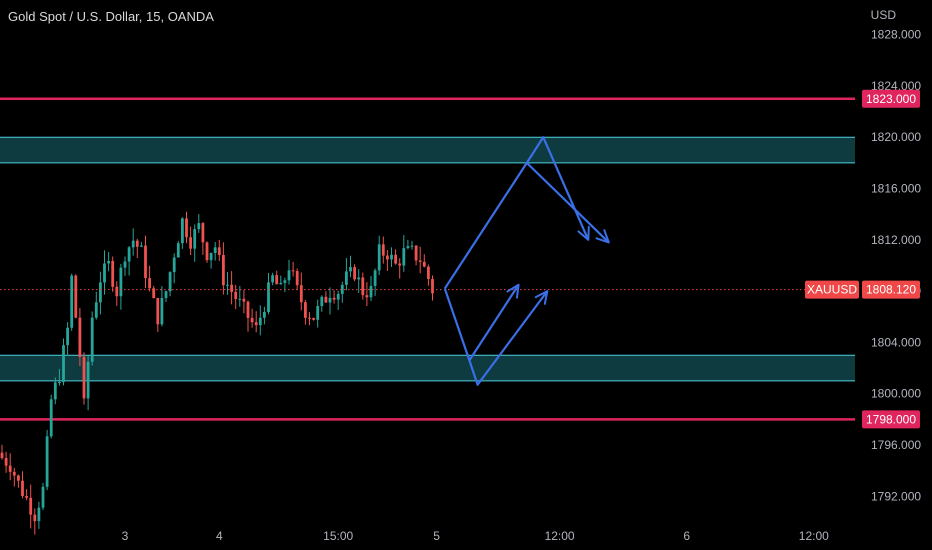  What do you see at coordinates (338, 536) in the screenshot?
I see `x-tick-label: 15:00` at bounding box center [338, 536].